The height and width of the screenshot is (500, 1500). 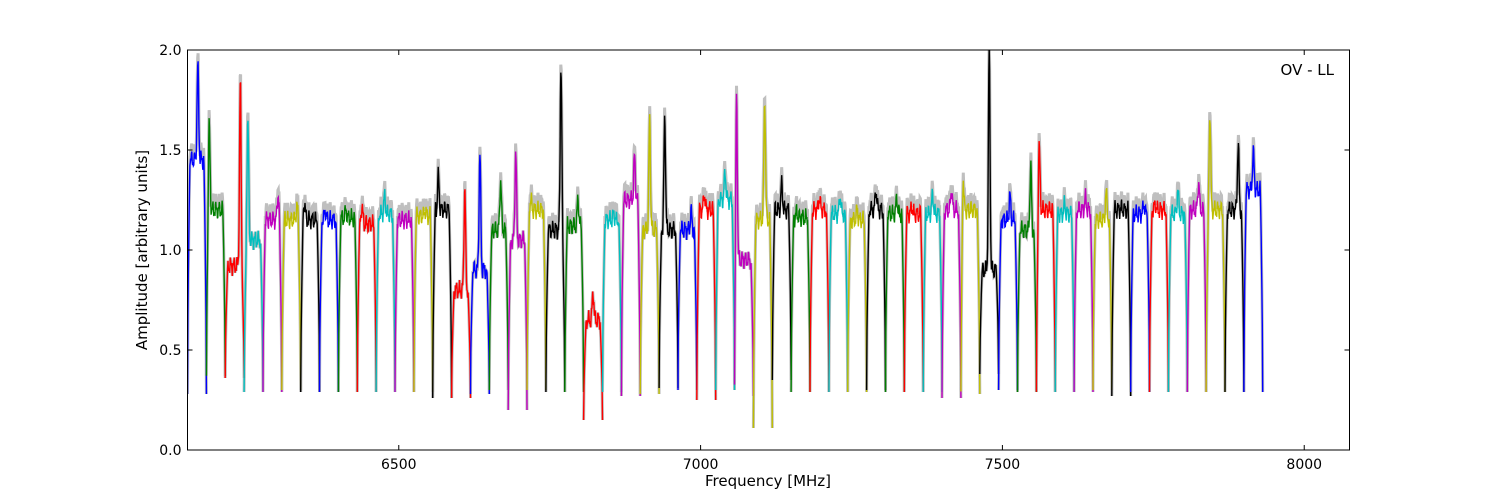 What do you see at coordinates (142, 250) in the screenshot?
I see `y-axis-label: Amplitude [arbitrary units]` at bounding box center [142, 250].